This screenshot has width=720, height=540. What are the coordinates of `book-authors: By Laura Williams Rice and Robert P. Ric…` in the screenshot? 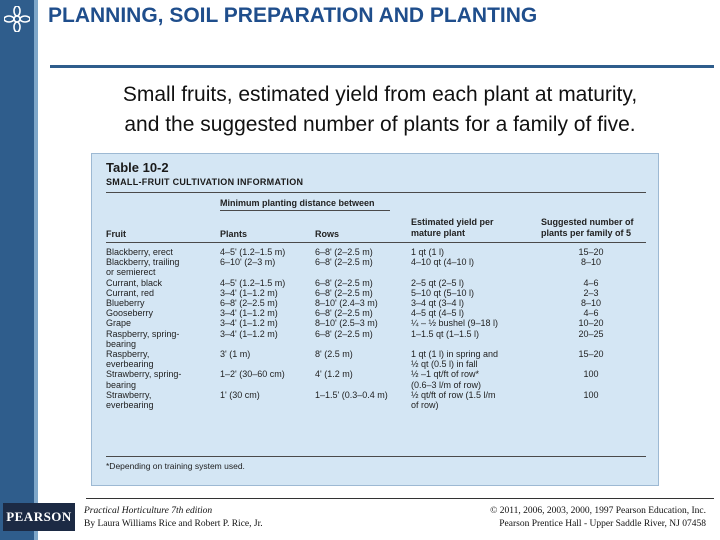 It's located at (173, 524).